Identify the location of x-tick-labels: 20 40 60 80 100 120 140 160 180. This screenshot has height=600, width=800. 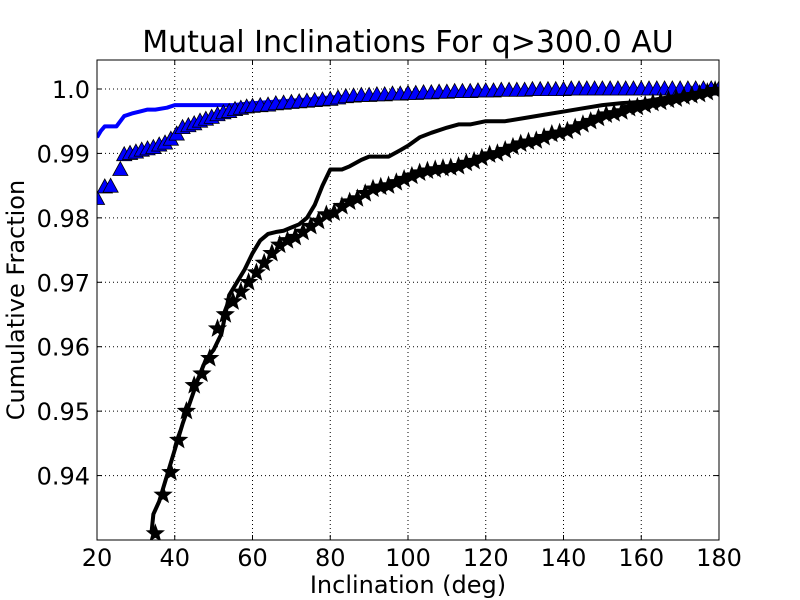
(412, 558).